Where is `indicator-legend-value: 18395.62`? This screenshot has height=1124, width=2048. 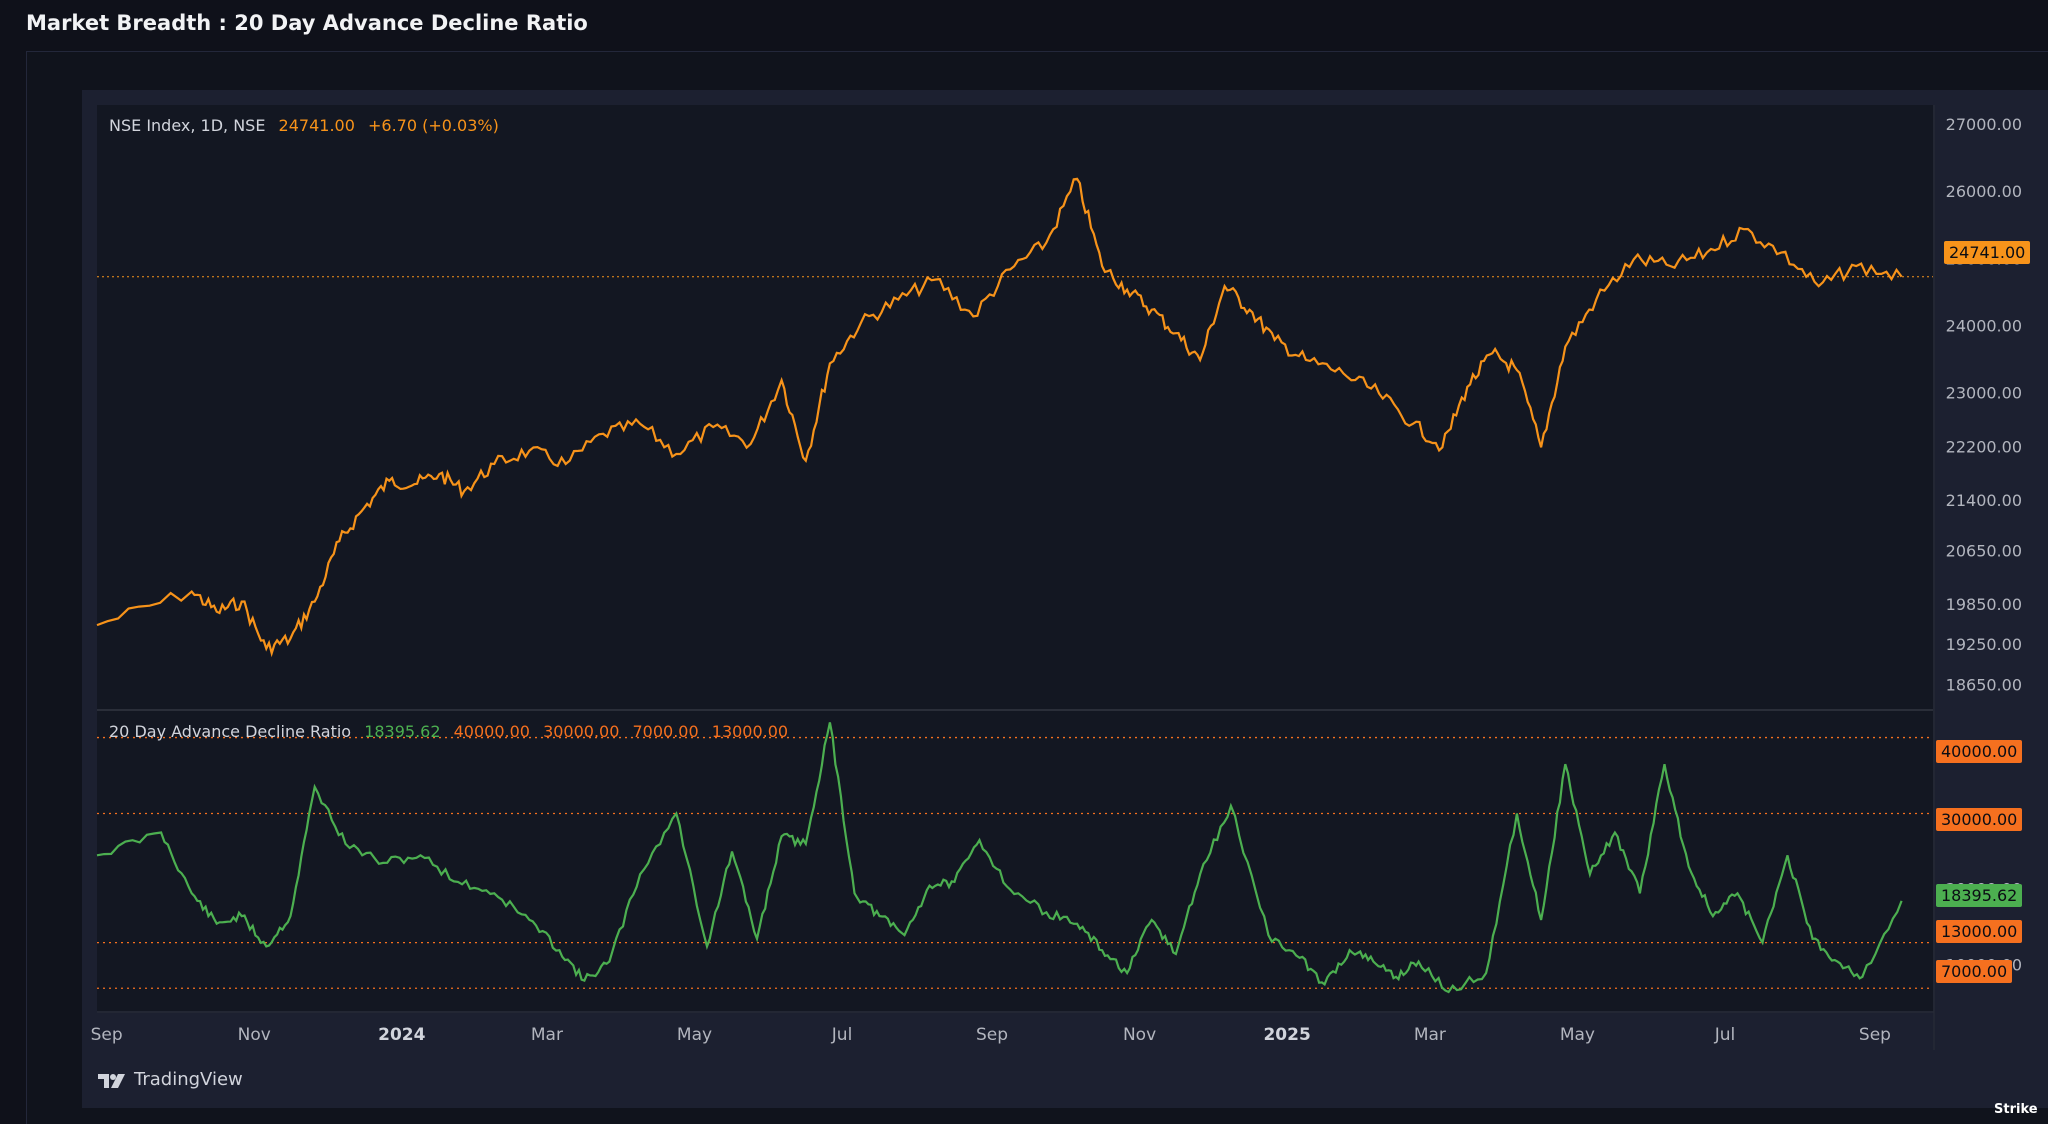 indicator-legend-value: 18395.62 is located at coordinates (402, 731).